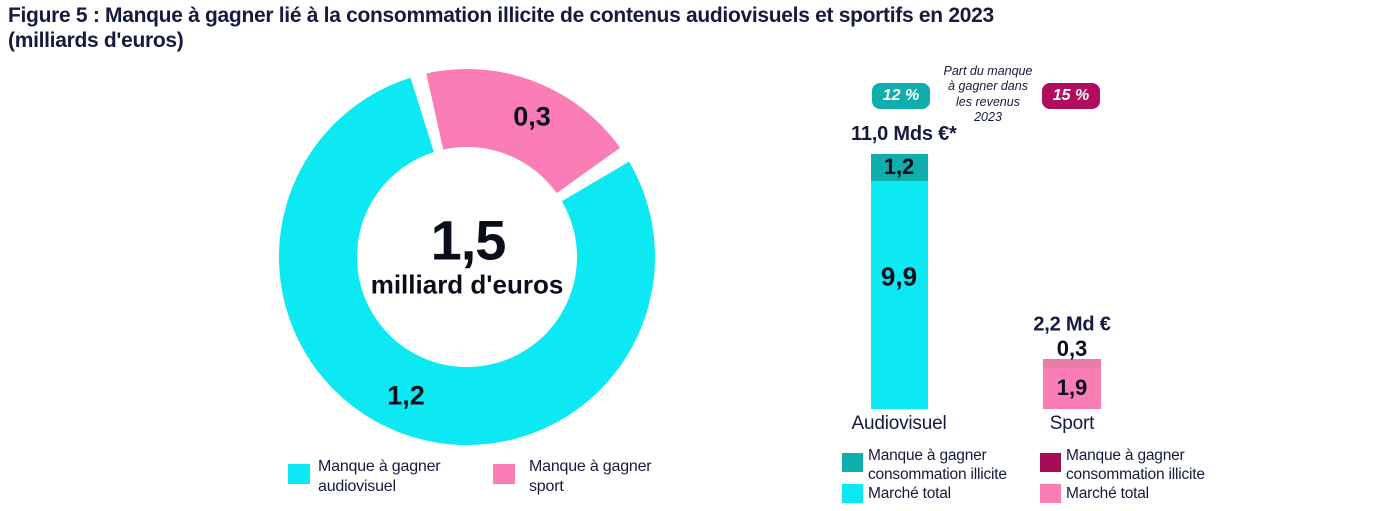  Describe the element at coordinates (532, 116) in the screenshot. I see `donut-label-sport: 0,3` at that location.